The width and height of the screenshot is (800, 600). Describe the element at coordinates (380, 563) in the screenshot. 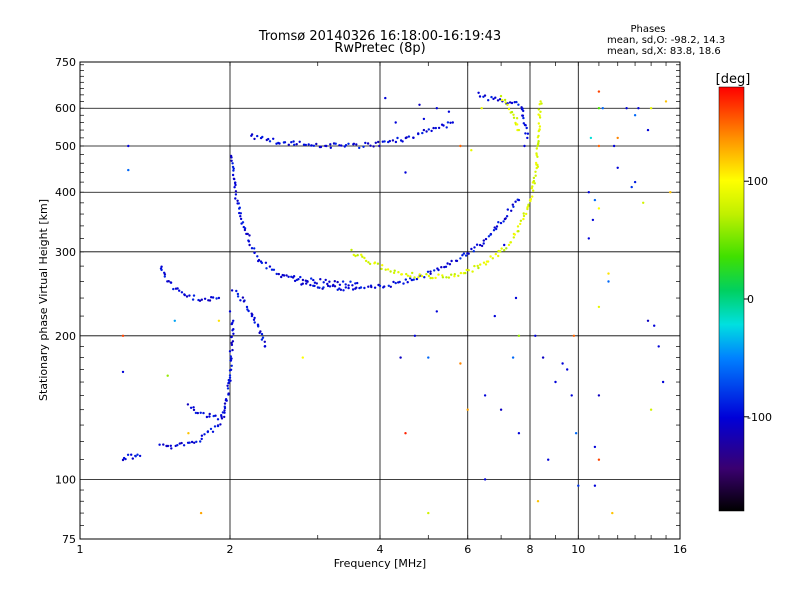

I see `x-axis-label: Frequency [MHz]` at that location.